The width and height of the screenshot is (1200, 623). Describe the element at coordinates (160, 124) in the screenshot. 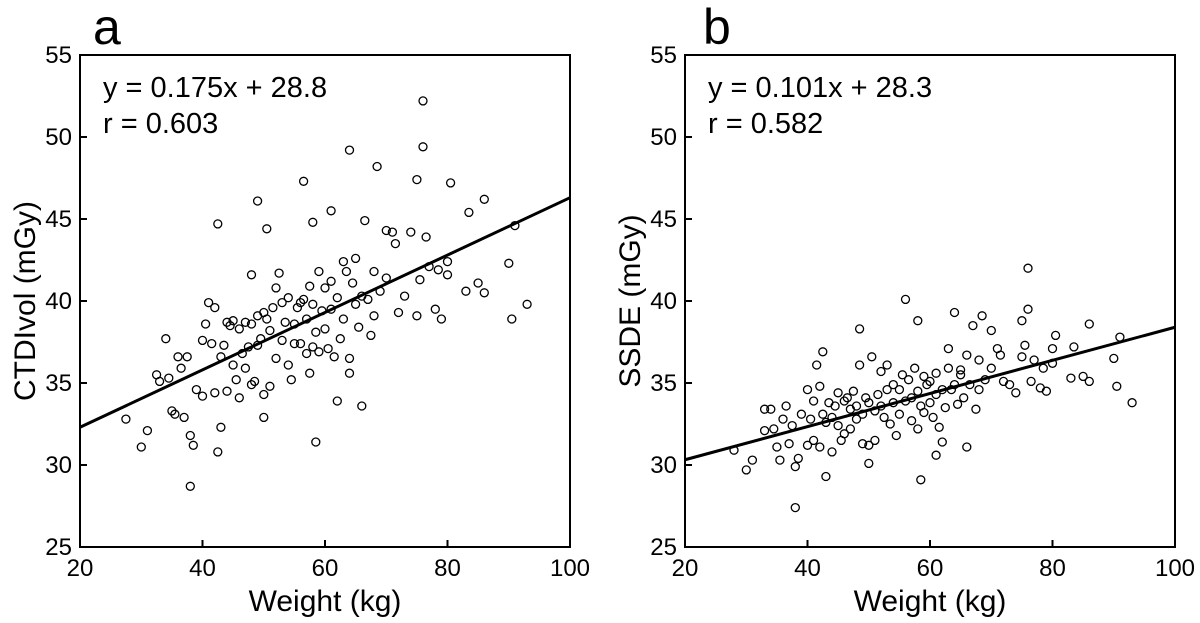

I see `correlation-a: r = 0.603` at that location.